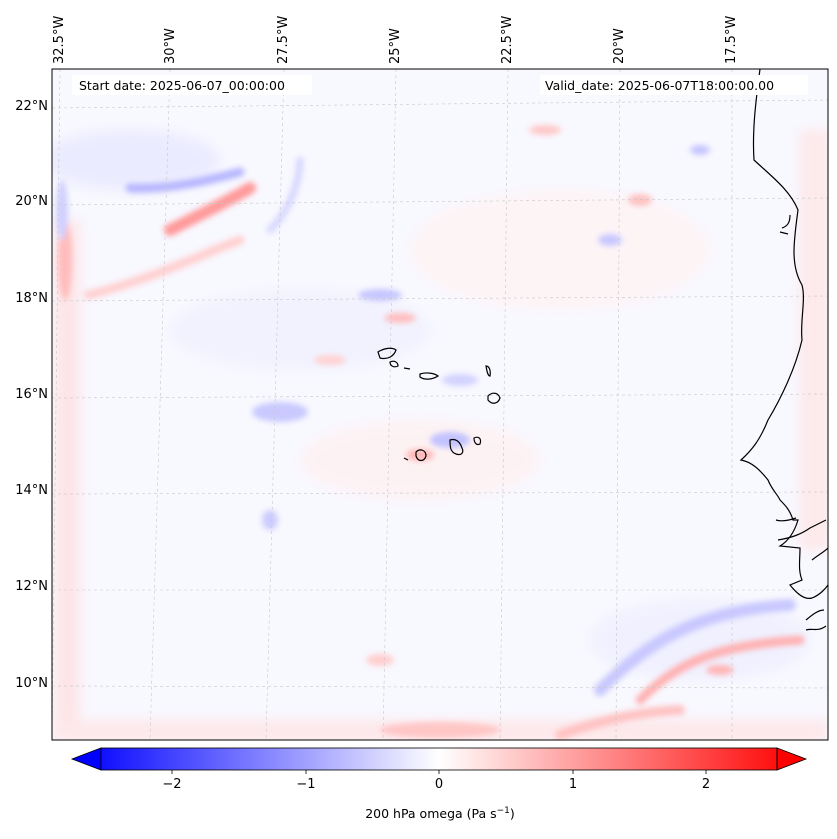 Image resolution: width=837 pixels, height=839 pixels. I want to click on latitude-label: 10°N, so click(31, 683).